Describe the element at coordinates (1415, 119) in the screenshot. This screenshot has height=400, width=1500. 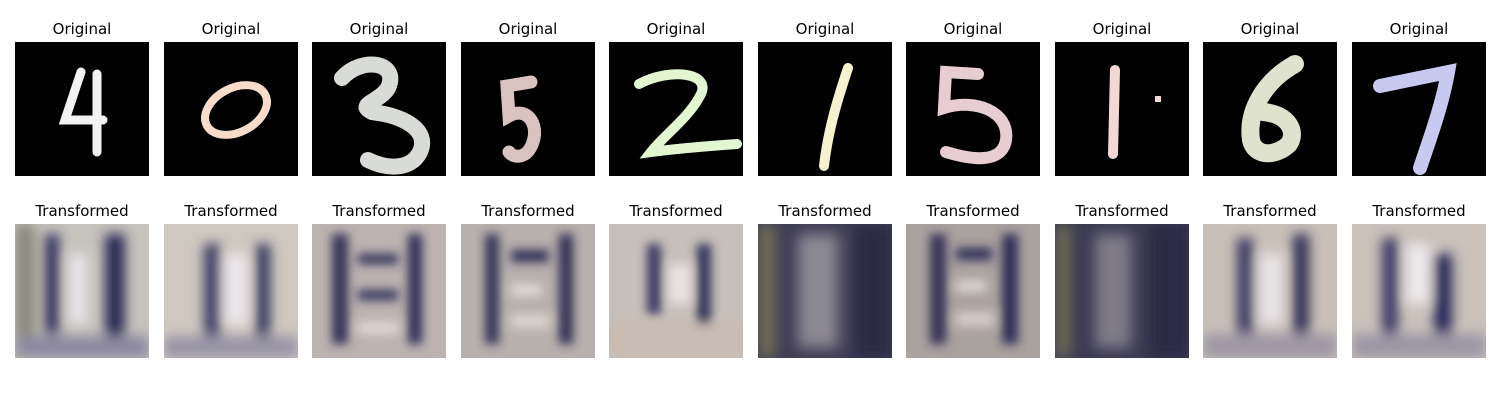
I see `digit-7-image` at that location.